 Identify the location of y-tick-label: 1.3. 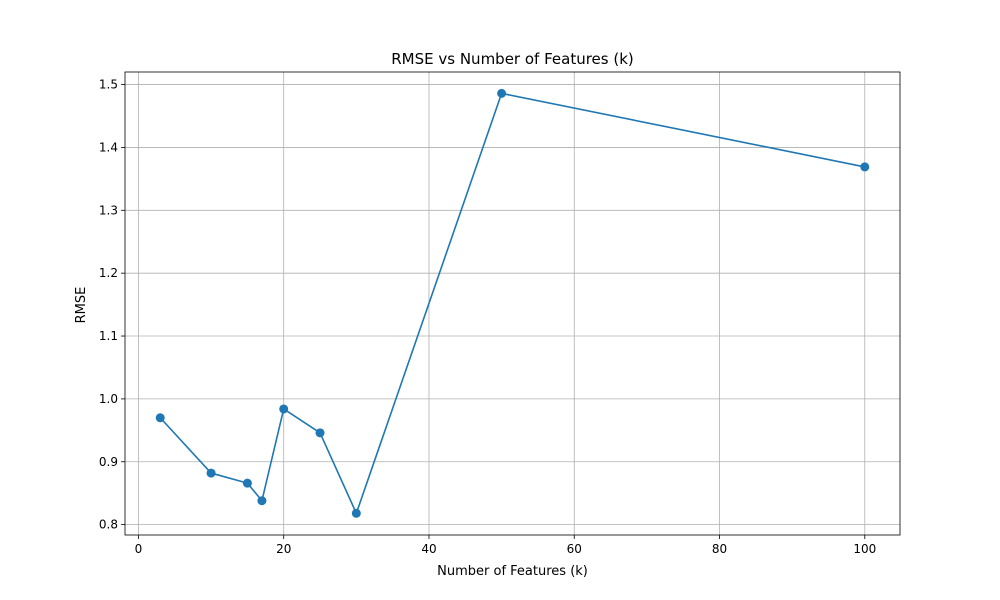
(108, 210).